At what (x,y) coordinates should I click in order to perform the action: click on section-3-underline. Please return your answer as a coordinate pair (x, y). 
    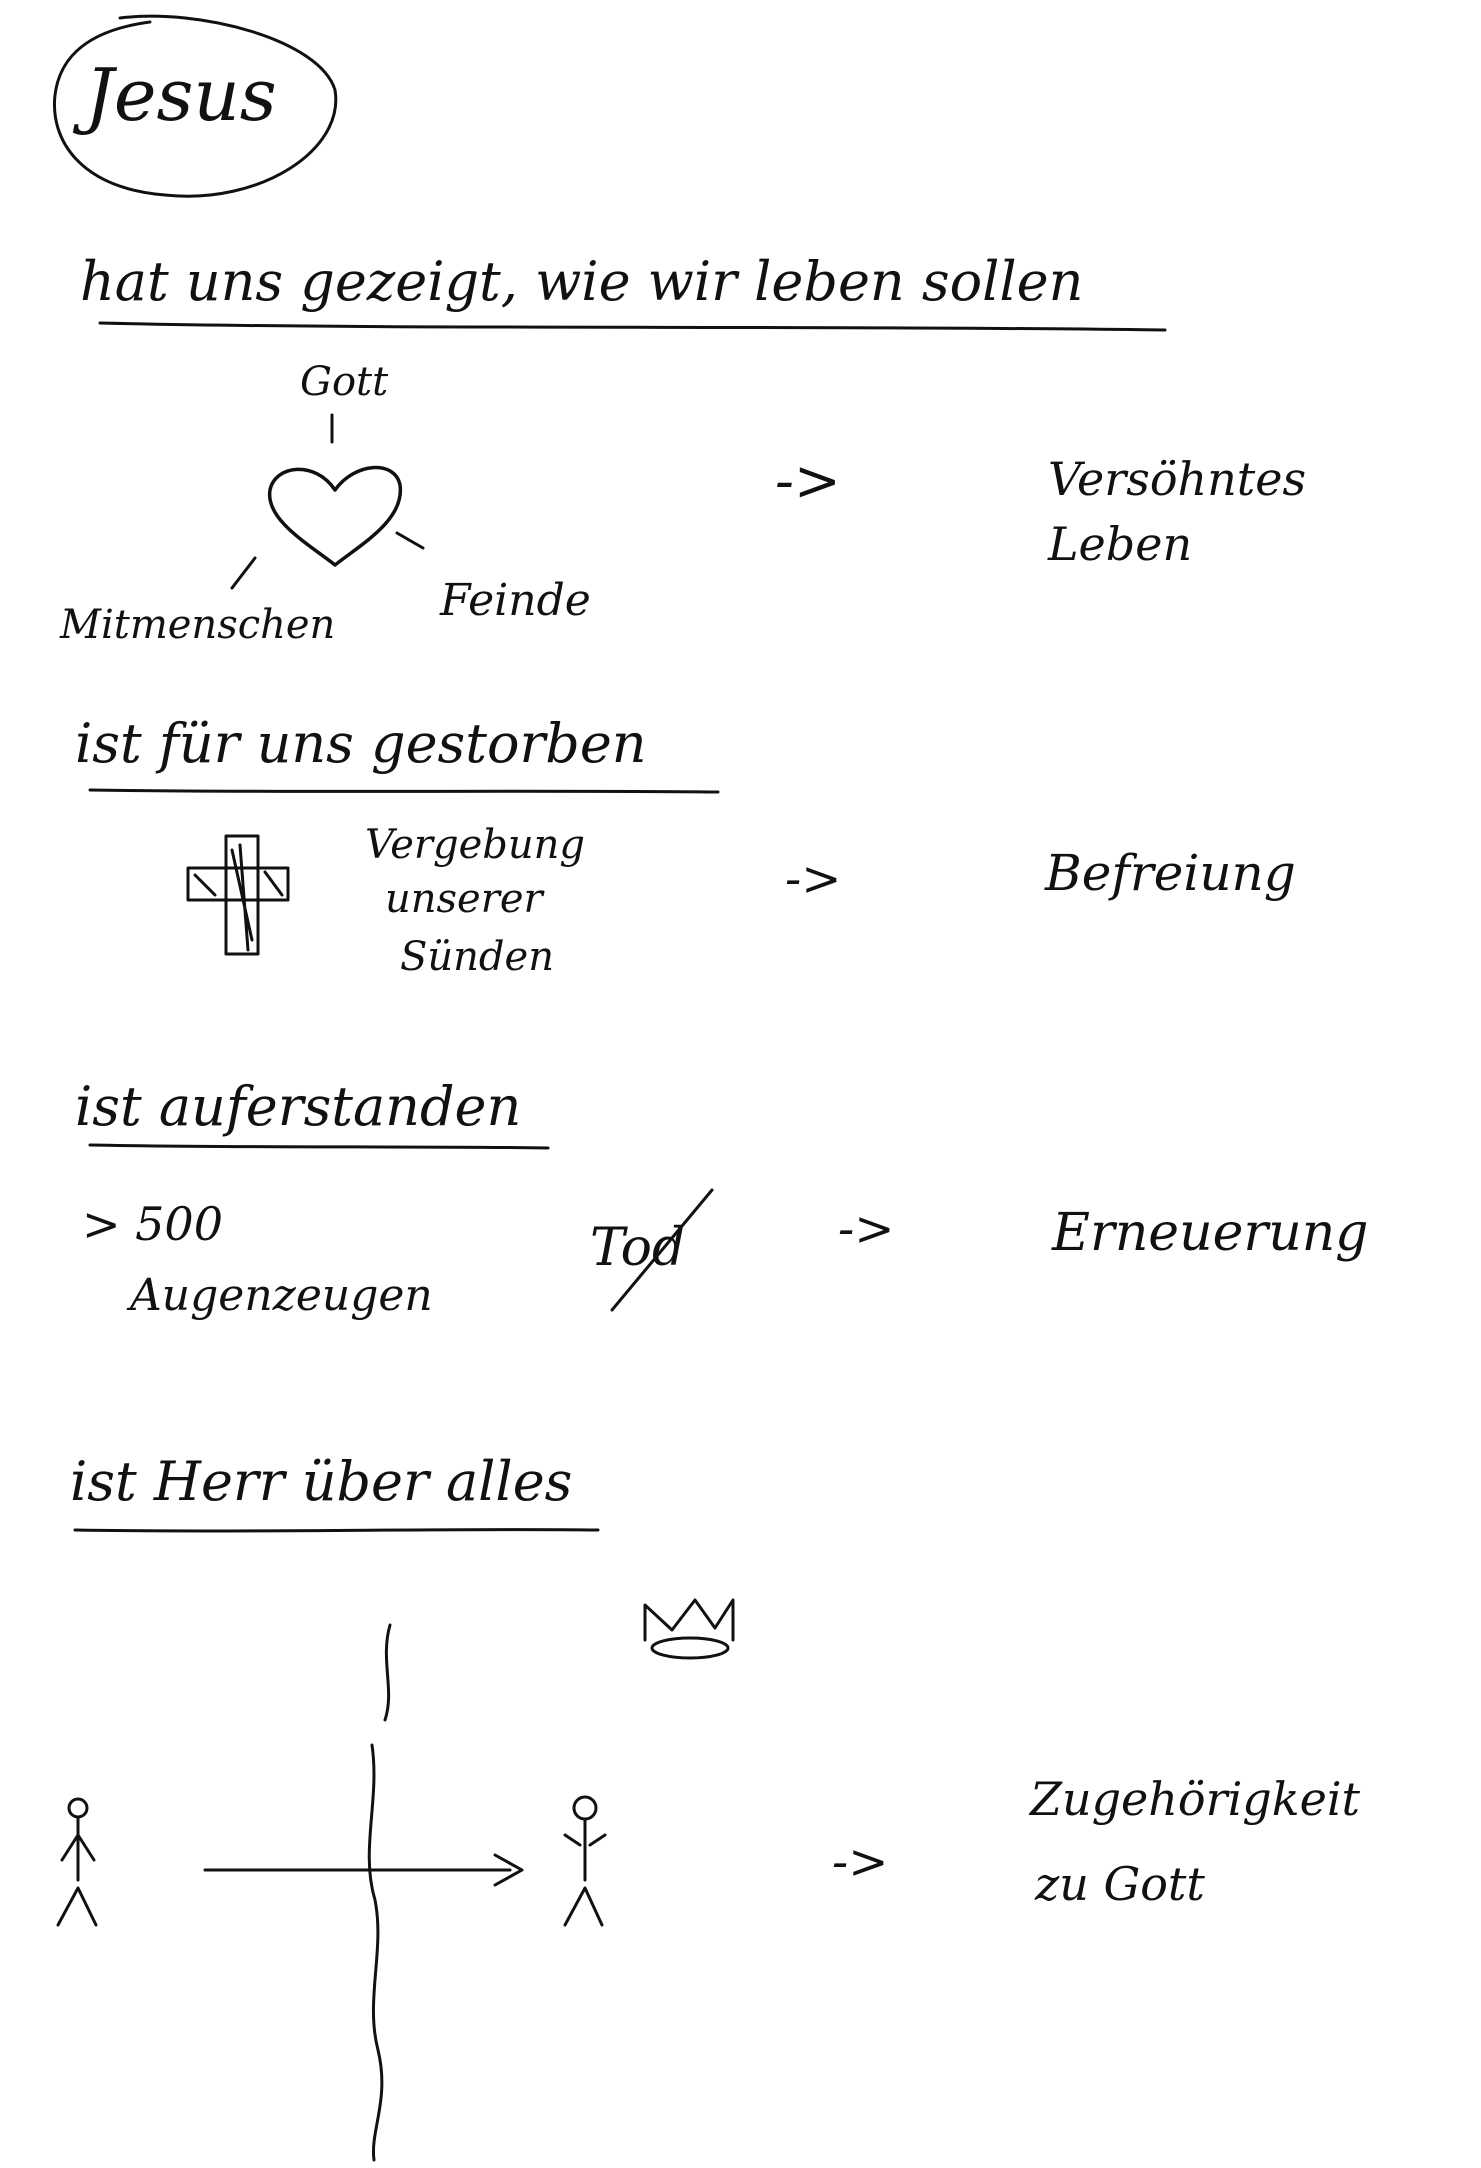
    Looking at the image, I should click on (319, 1146).